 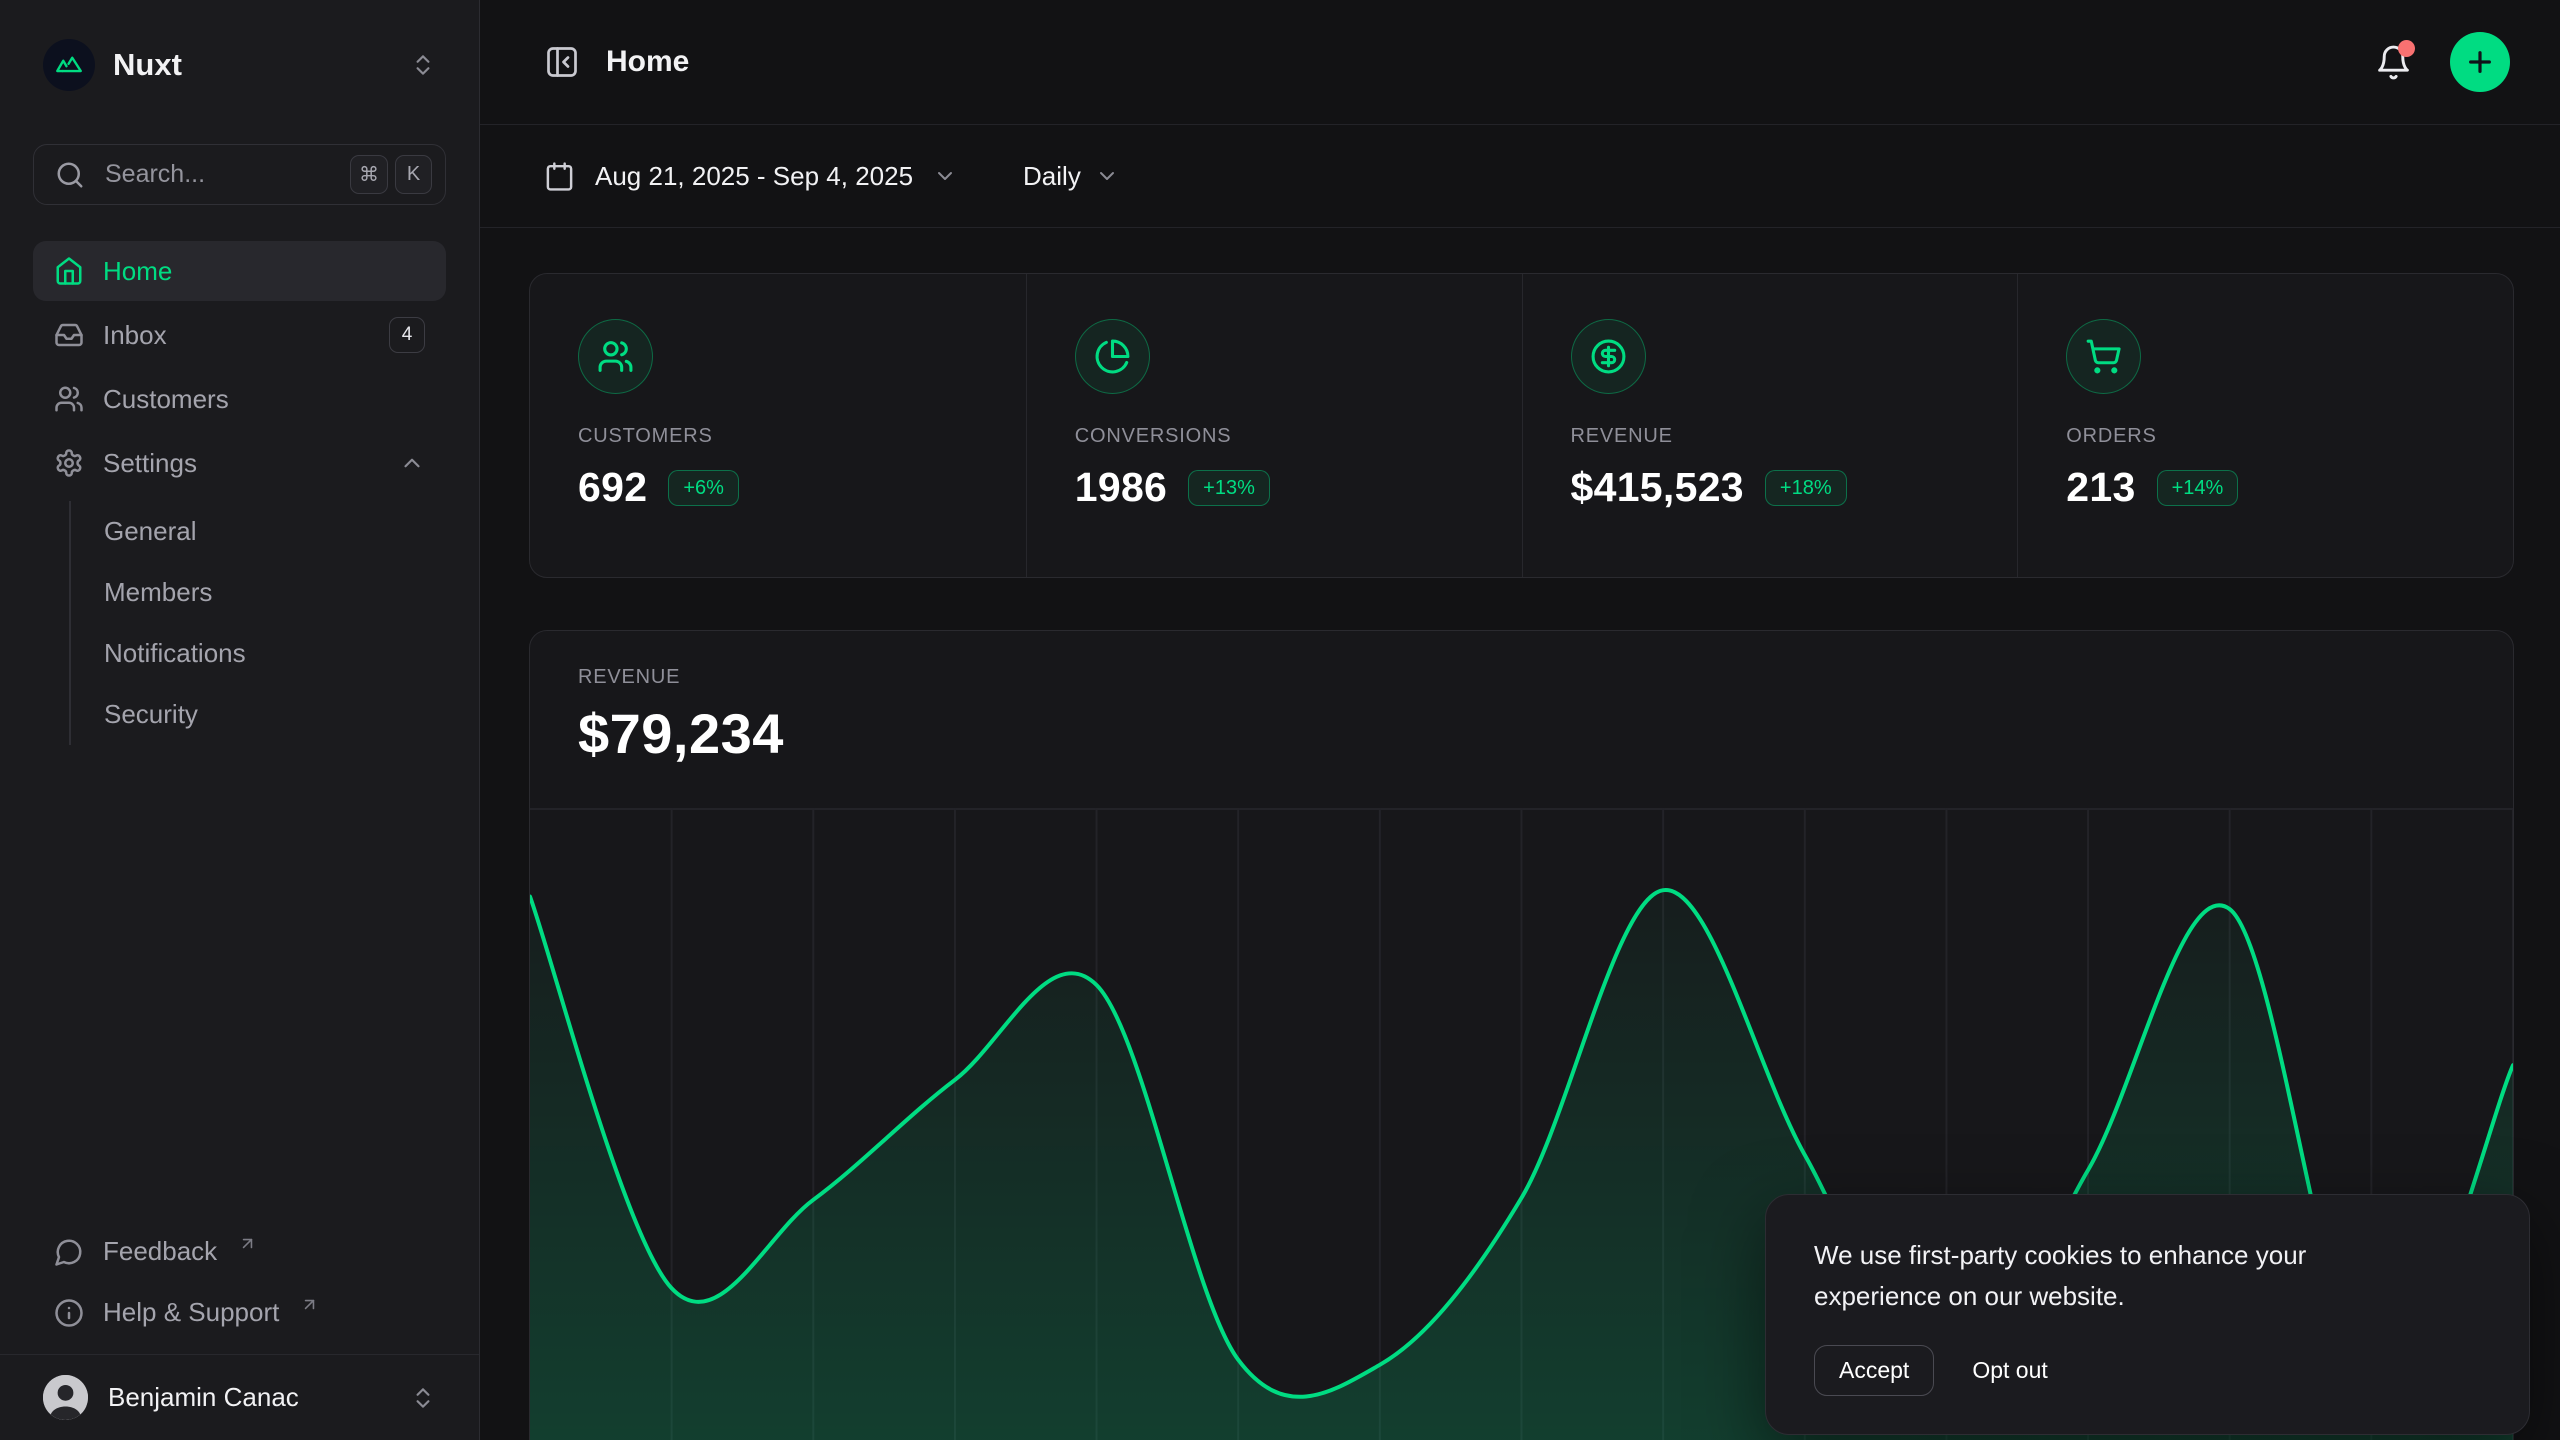 I want to click on collapse-sidebar-icon, so click(x=562, y=62).